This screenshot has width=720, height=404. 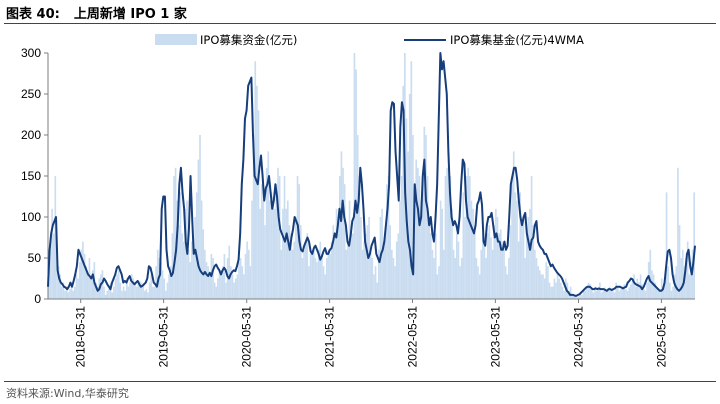 What do you see at coordinates (360, 23) in the screenshot?
I see `title-rule` at bounding box center [360, 23].